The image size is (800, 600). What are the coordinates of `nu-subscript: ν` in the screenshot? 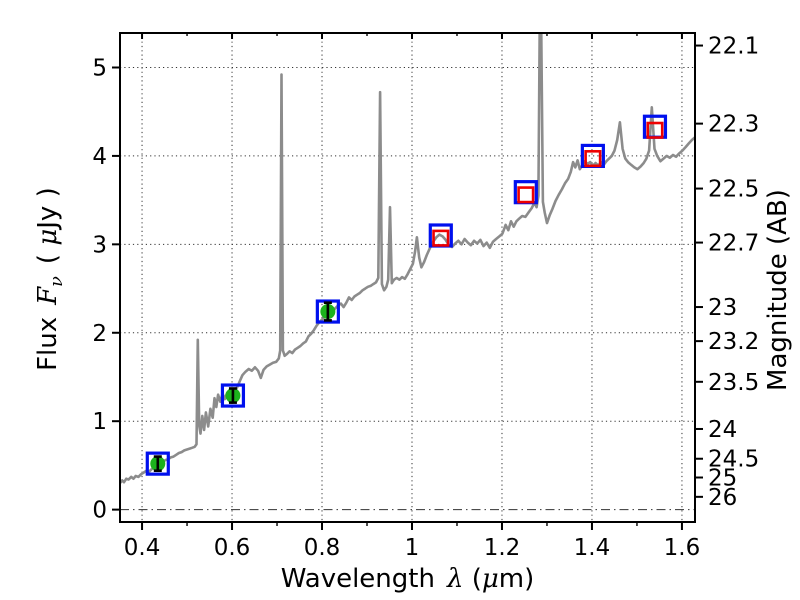 It's located at (57, 281).